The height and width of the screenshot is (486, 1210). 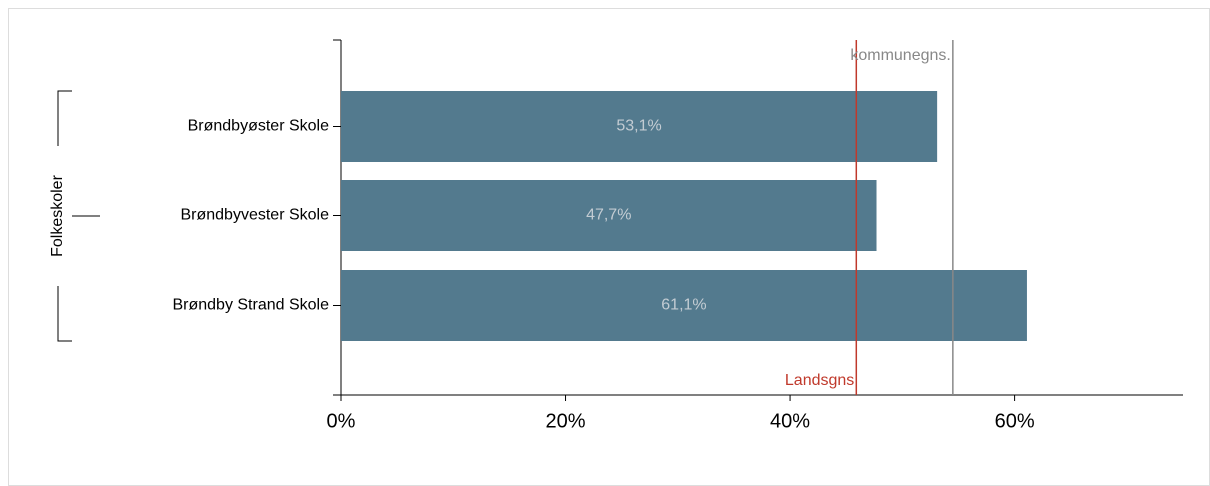 What do you see at coordinates (790, 421) in the screenshot?
I see `x-tick-label: 40%` at bounding box center [790, 421].